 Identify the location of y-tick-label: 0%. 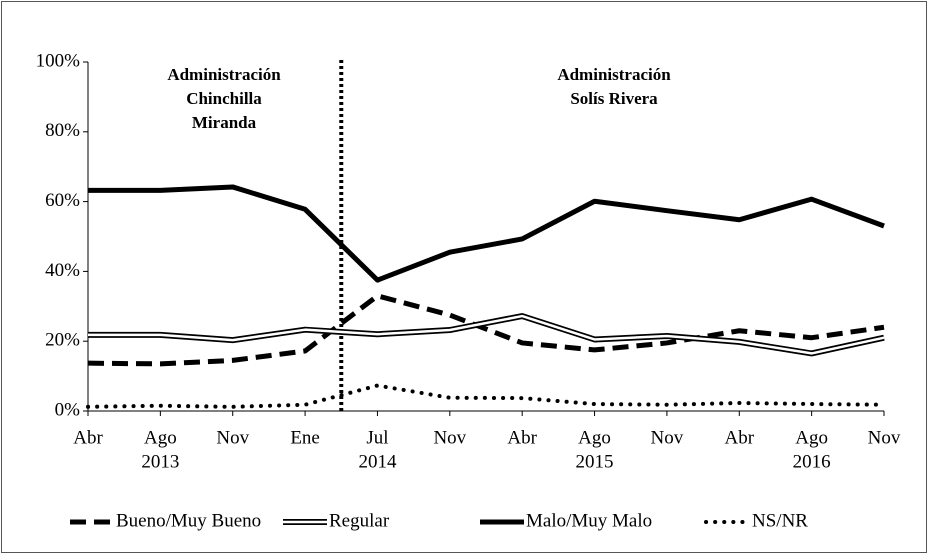
(68, 409).